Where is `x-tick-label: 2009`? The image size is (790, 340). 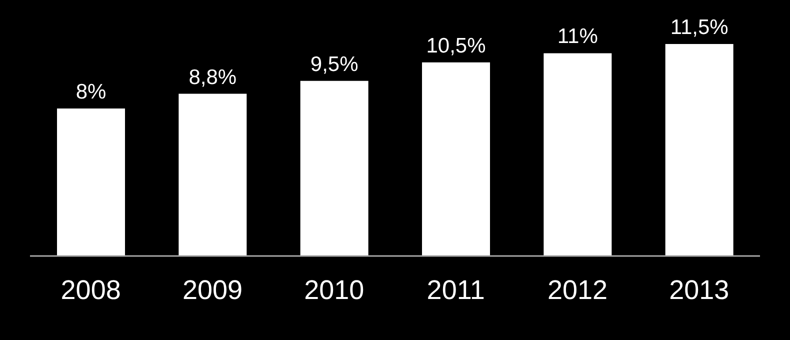 x-tick-label: 2009 is located at coordinates (212, 290).